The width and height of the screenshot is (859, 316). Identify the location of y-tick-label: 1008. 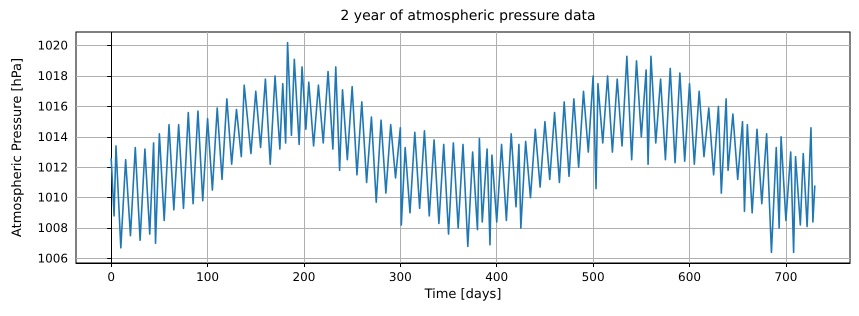
(52, 228).